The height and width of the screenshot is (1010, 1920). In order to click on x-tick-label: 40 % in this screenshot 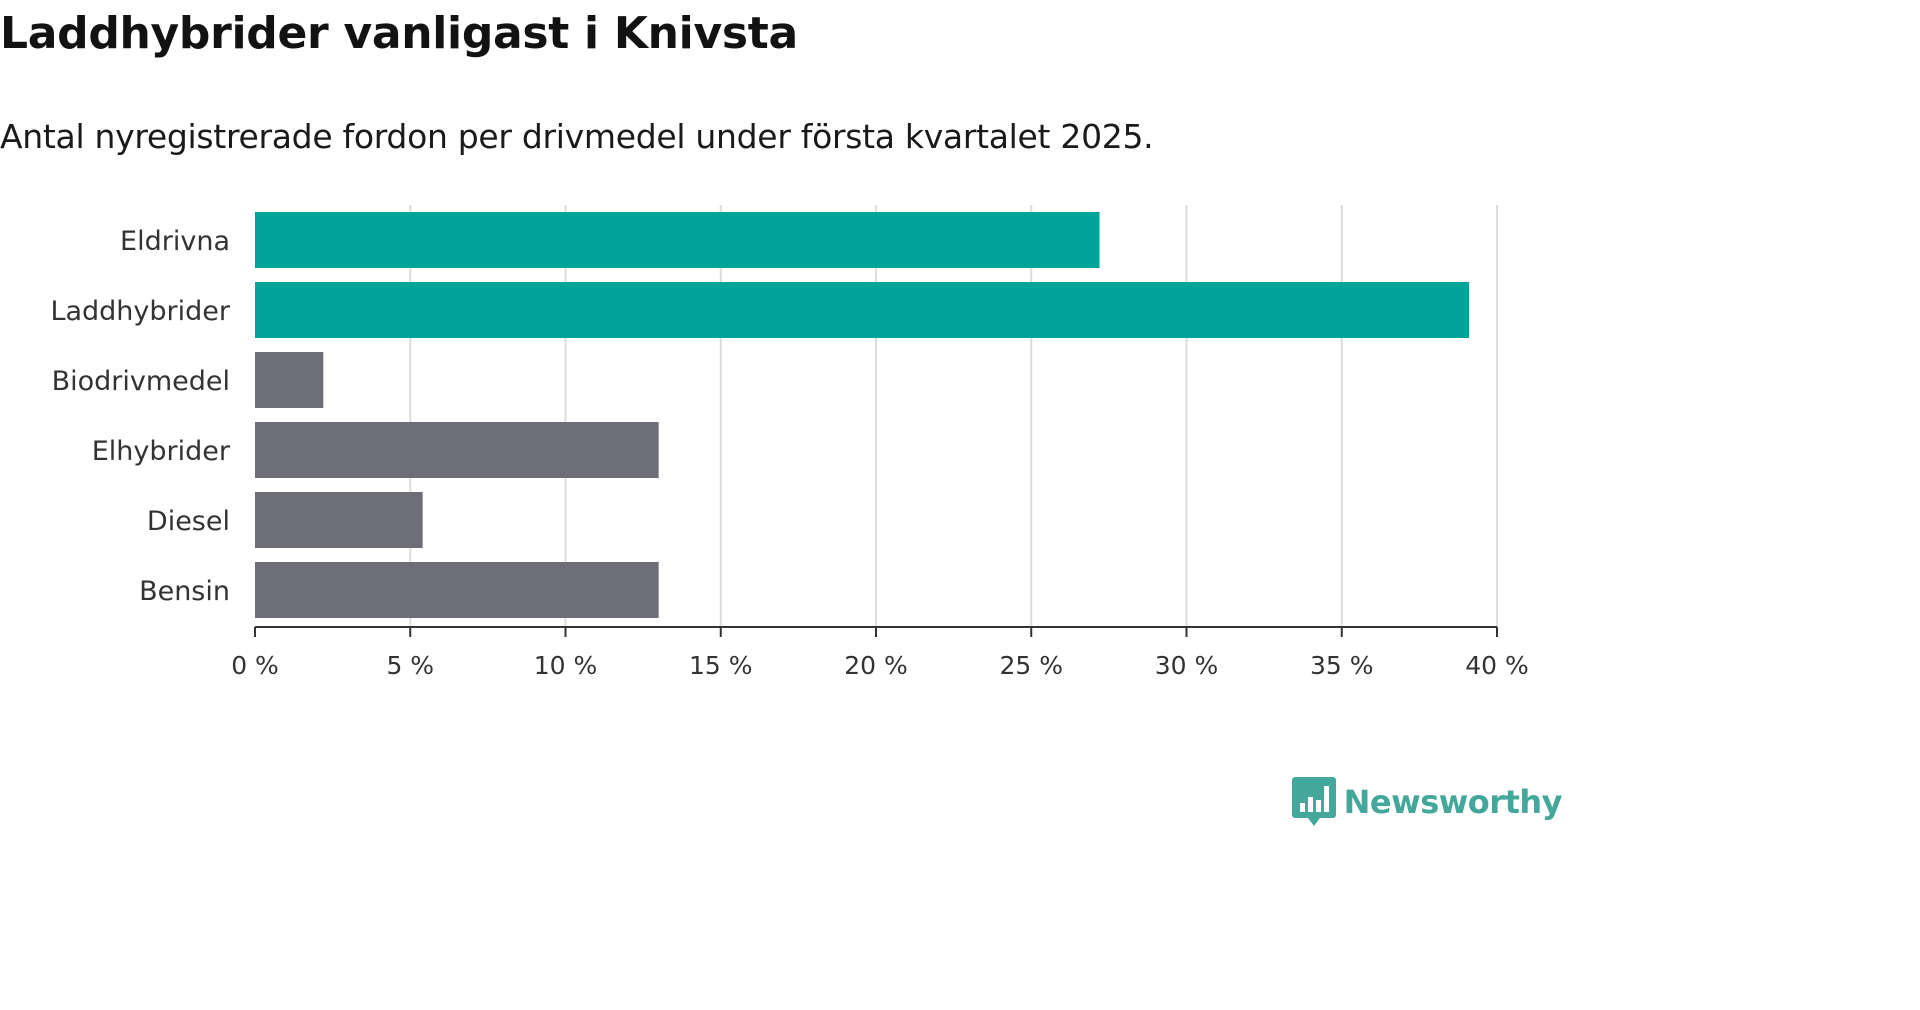, I will do `click(1497, 665)`.